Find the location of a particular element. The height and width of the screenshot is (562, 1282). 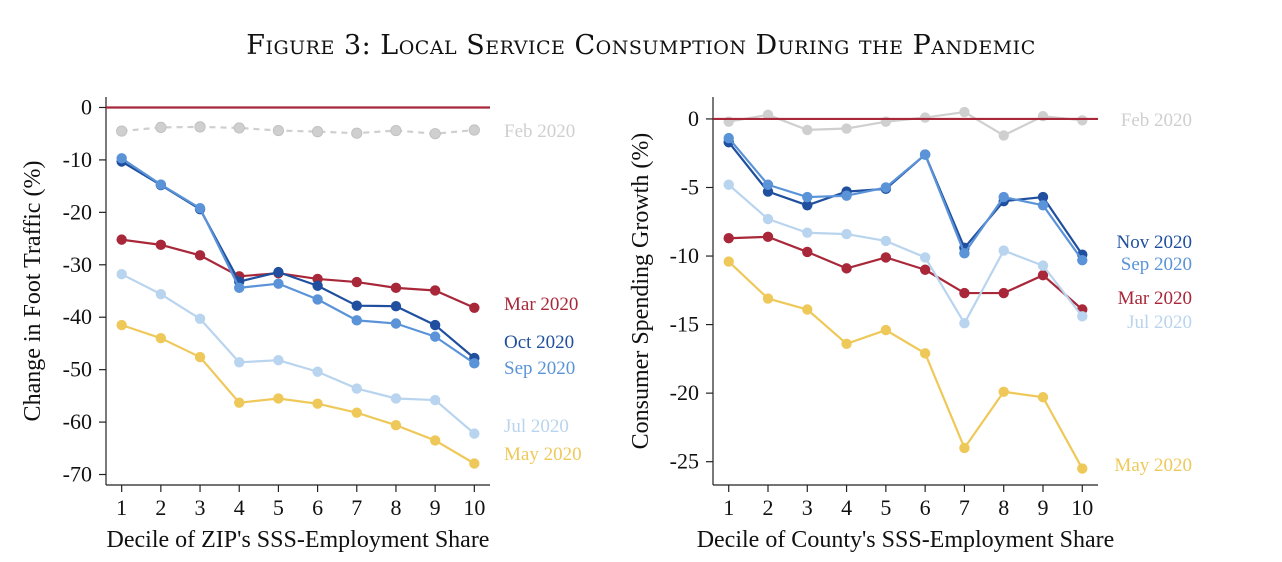

y-tick-label: -10 is located at coordinates (77, 159).